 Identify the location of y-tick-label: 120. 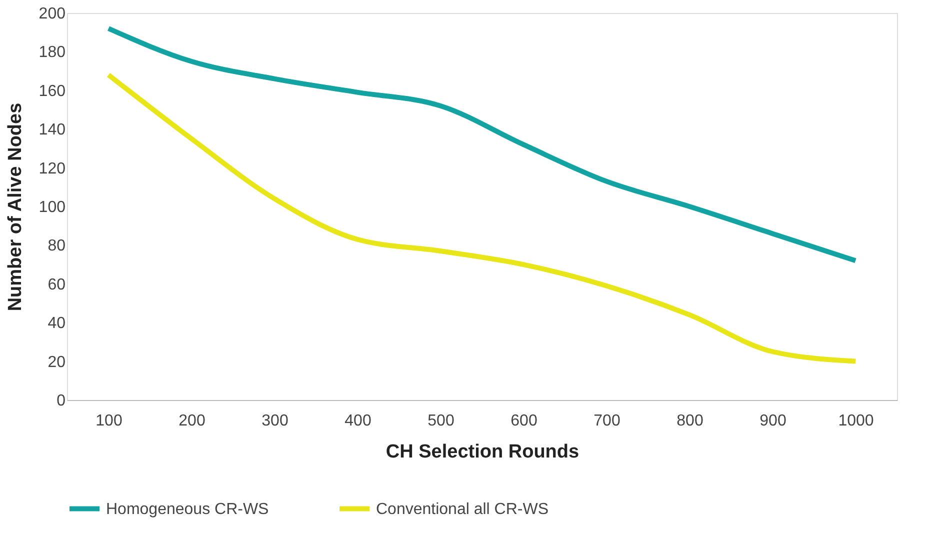
(52, 169).